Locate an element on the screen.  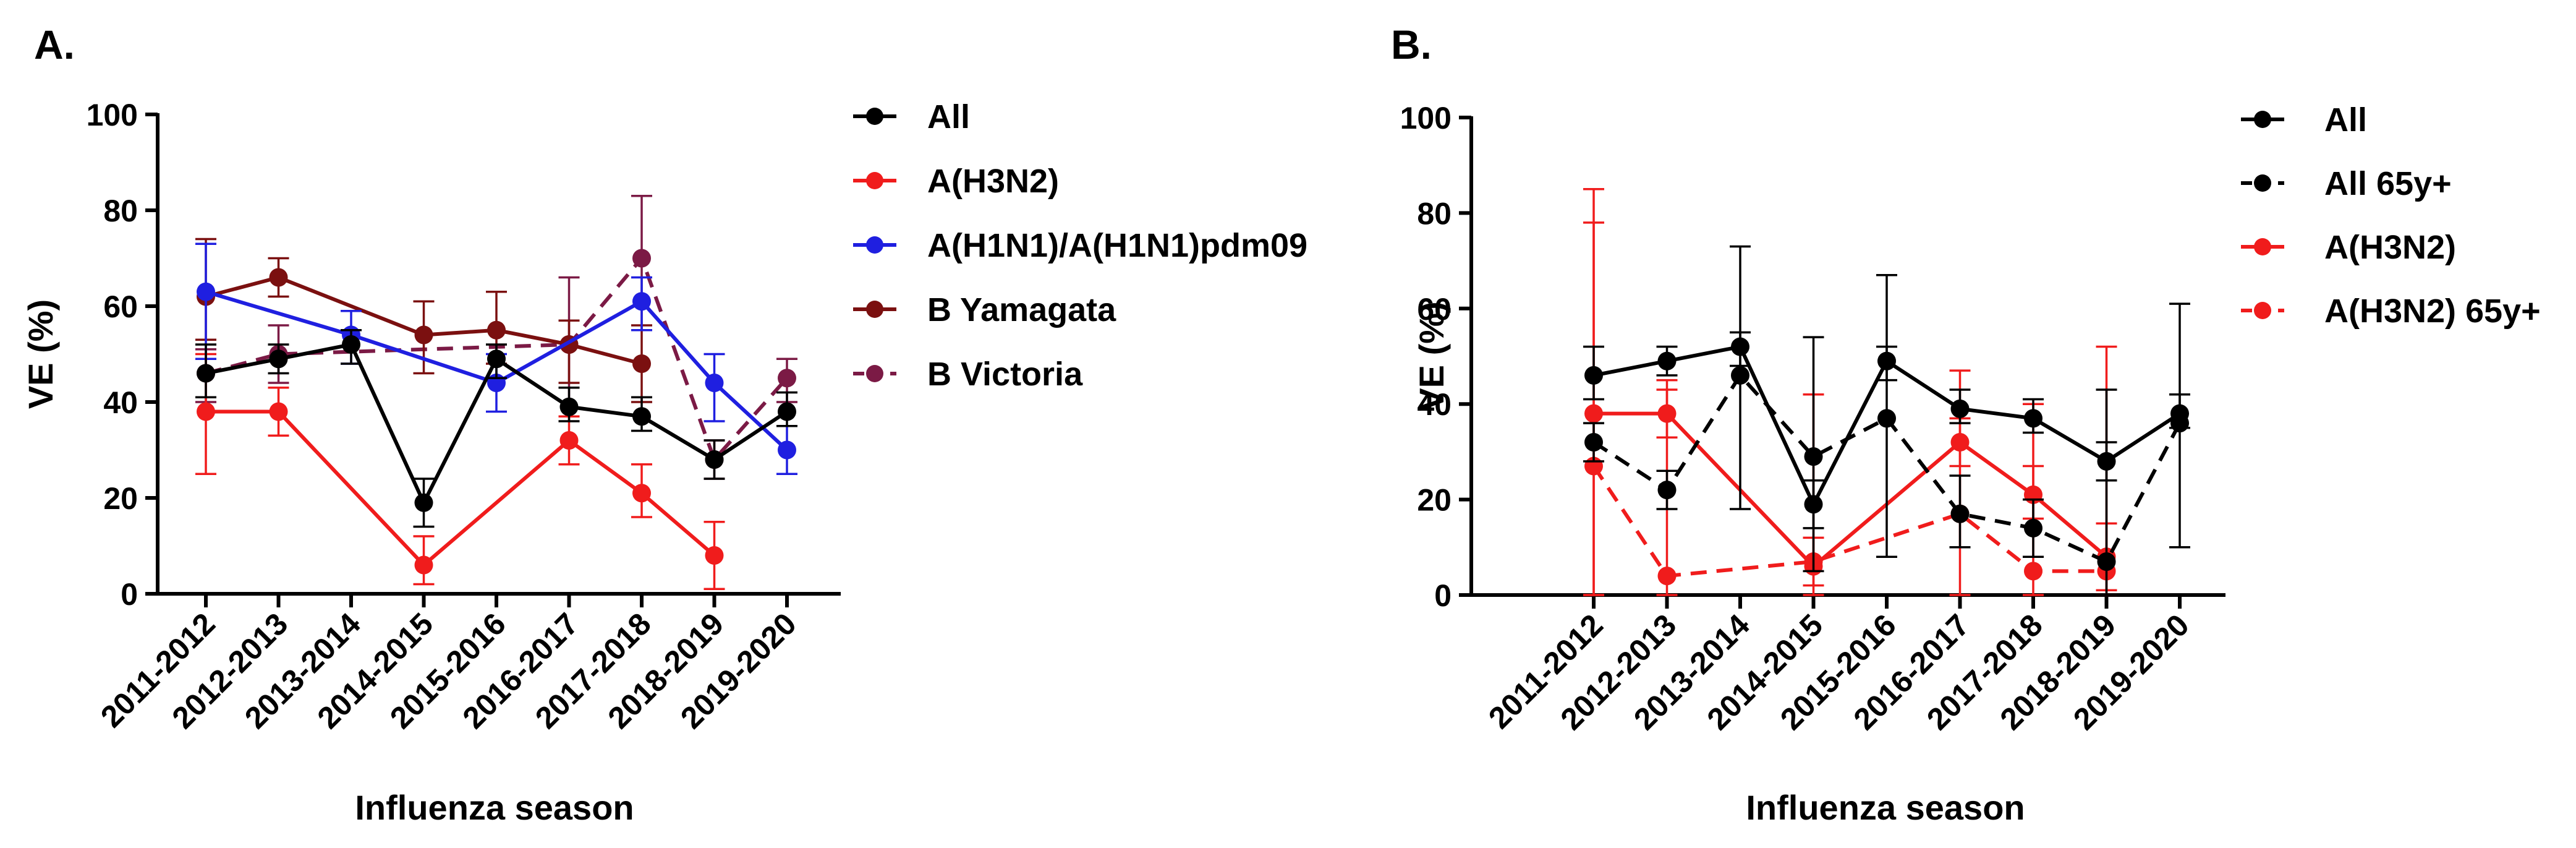
panel-a-legend-label-b-yamagata: B Yamagata is located at coordinates (1021, 309).